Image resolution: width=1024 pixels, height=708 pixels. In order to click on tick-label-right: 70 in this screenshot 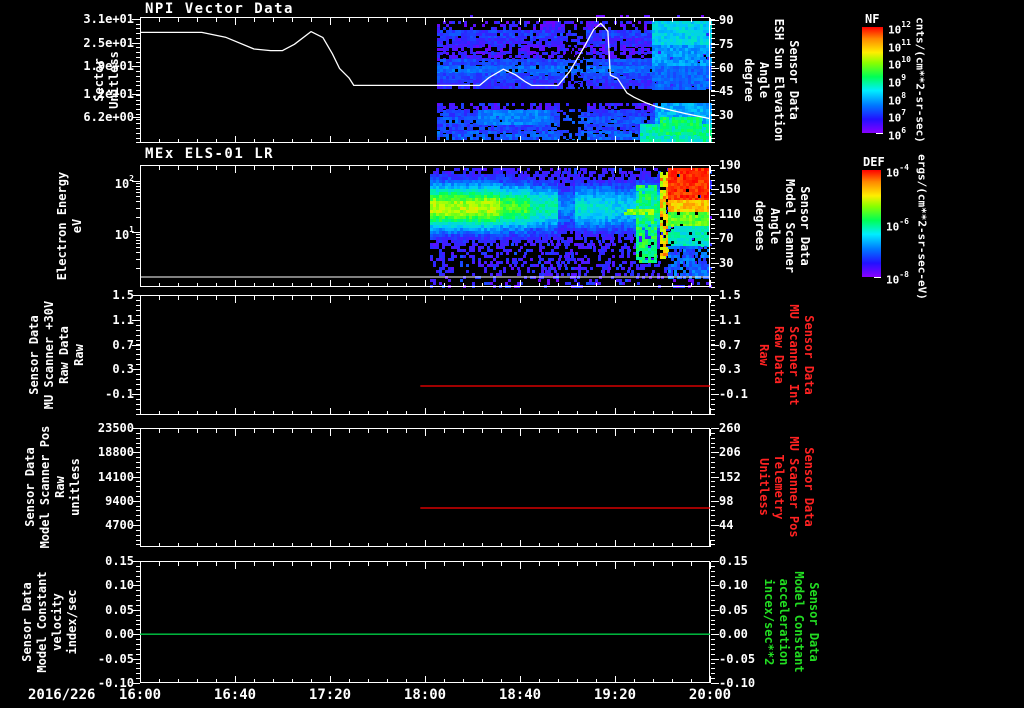, I will do `click(726, 238)`.